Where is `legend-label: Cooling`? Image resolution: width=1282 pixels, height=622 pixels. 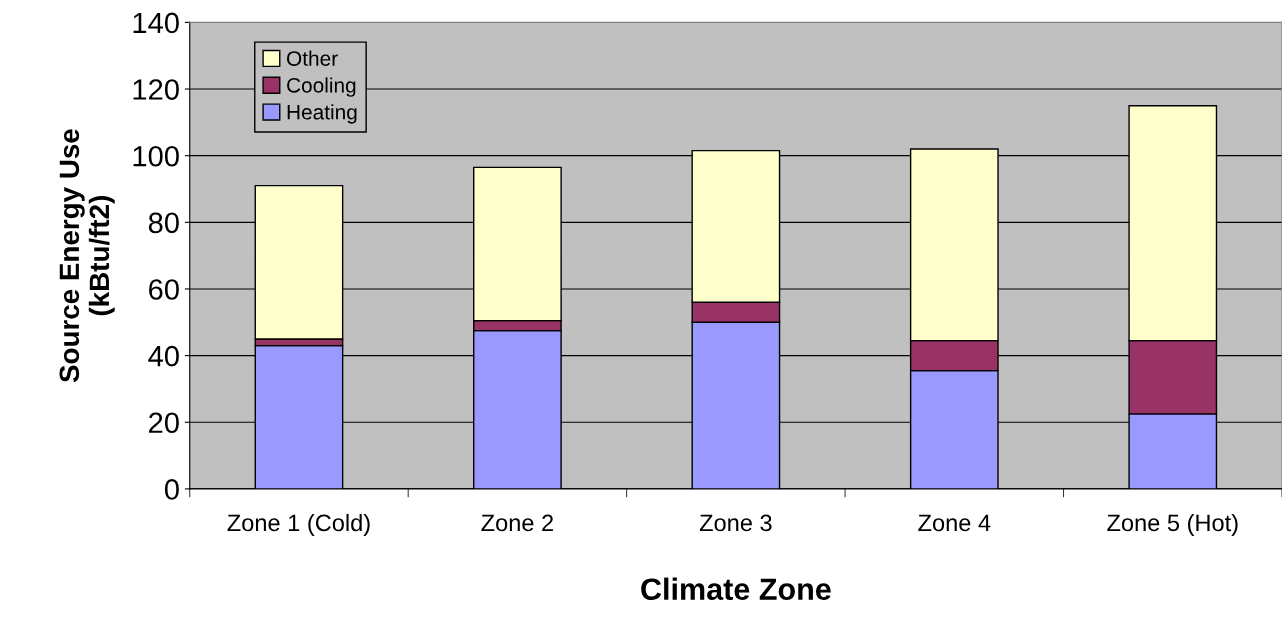
legend-label: Cooling is located at coordinates (321, 87).